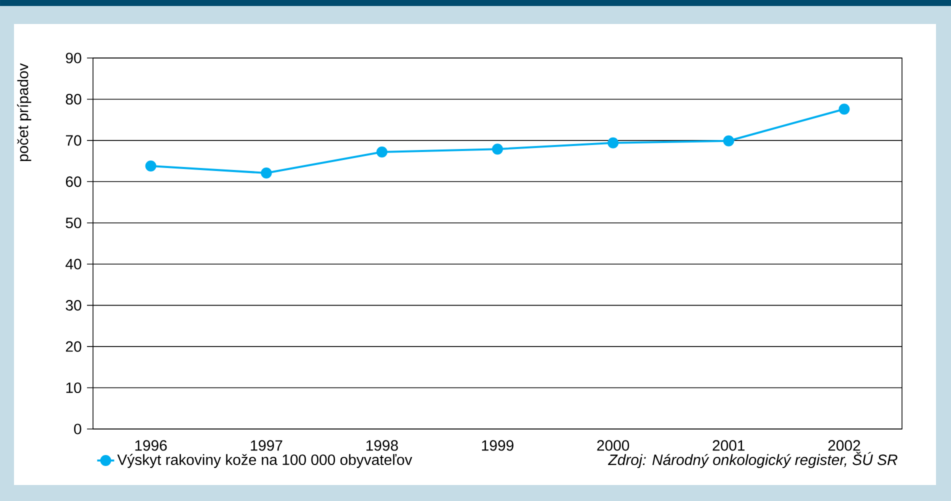  What do you see at coordinates (74, 223) in the screenshot?
I see `y-tick-label: 50` at bounding box center [74, 223].